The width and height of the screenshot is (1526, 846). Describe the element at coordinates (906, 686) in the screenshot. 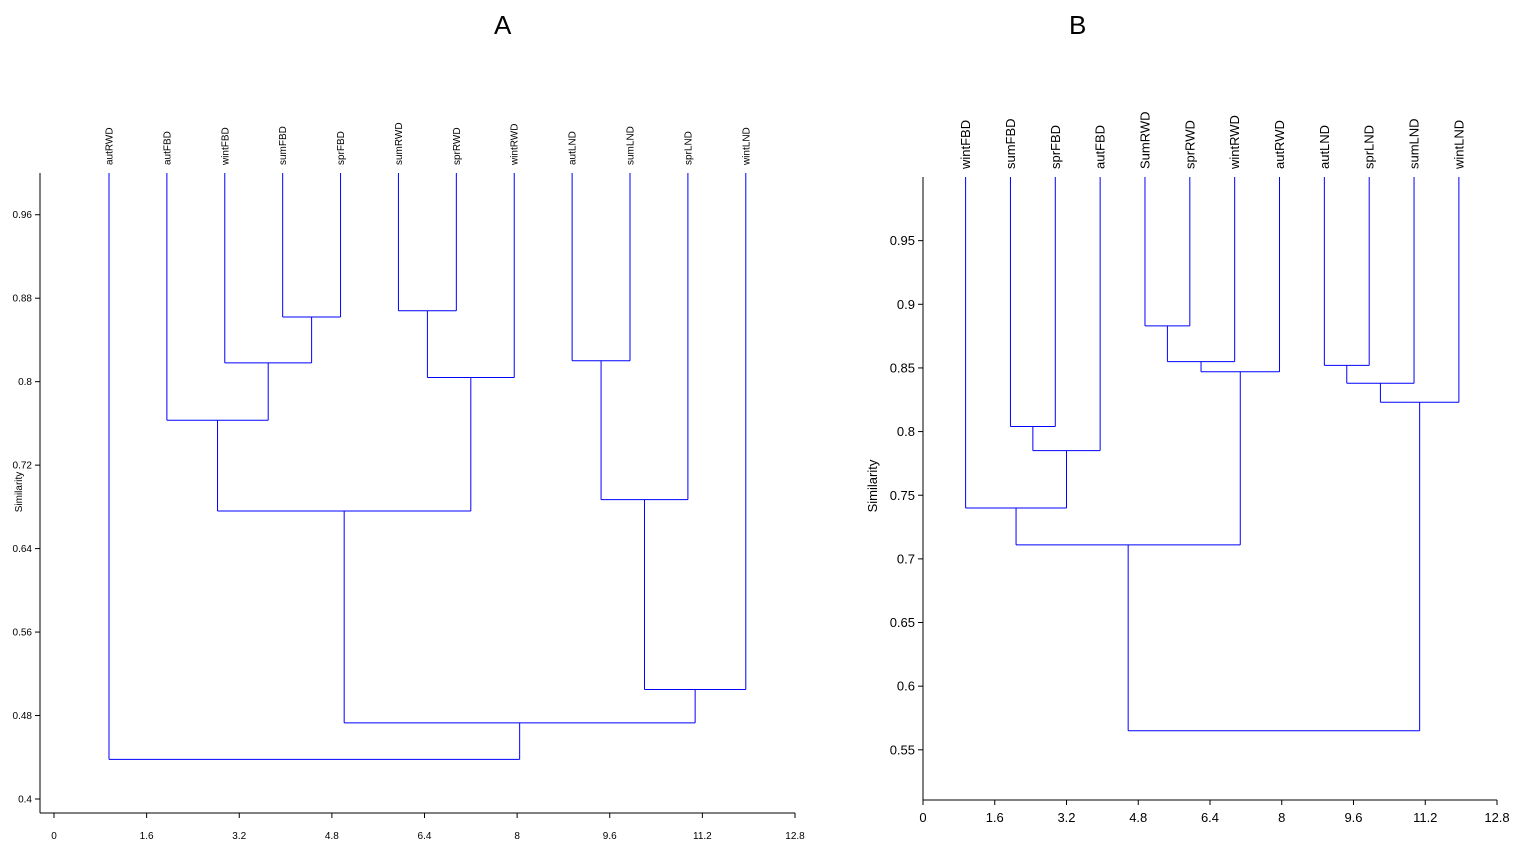

I see `y-tick-label: 0.6` at that location.